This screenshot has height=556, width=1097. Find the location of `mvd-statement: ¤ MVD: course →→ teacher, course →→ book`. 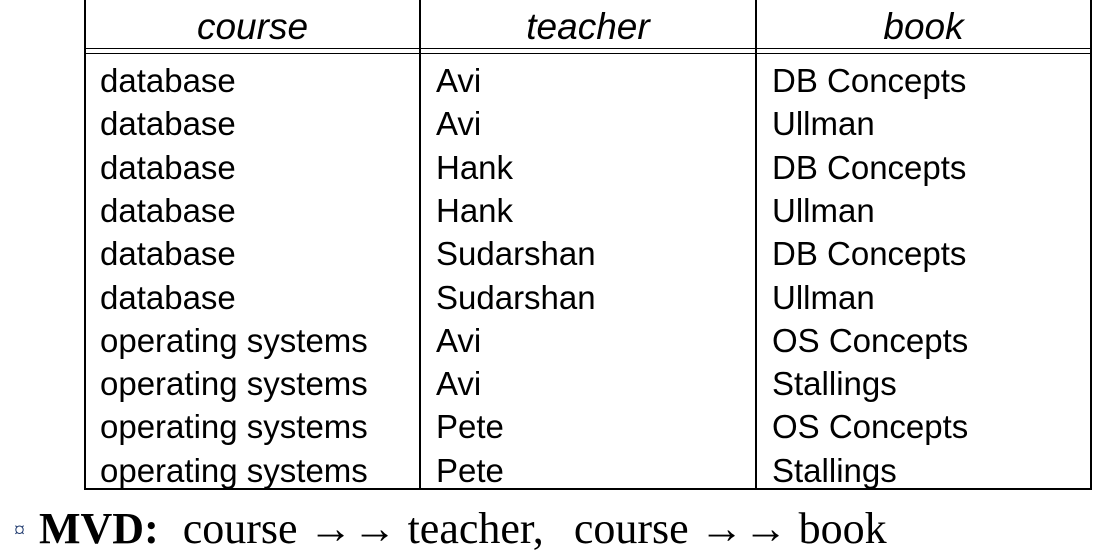

mvd-statement: ¤ MVD: course →→ teacher, course →→ book is located at coordinates (450, 528).